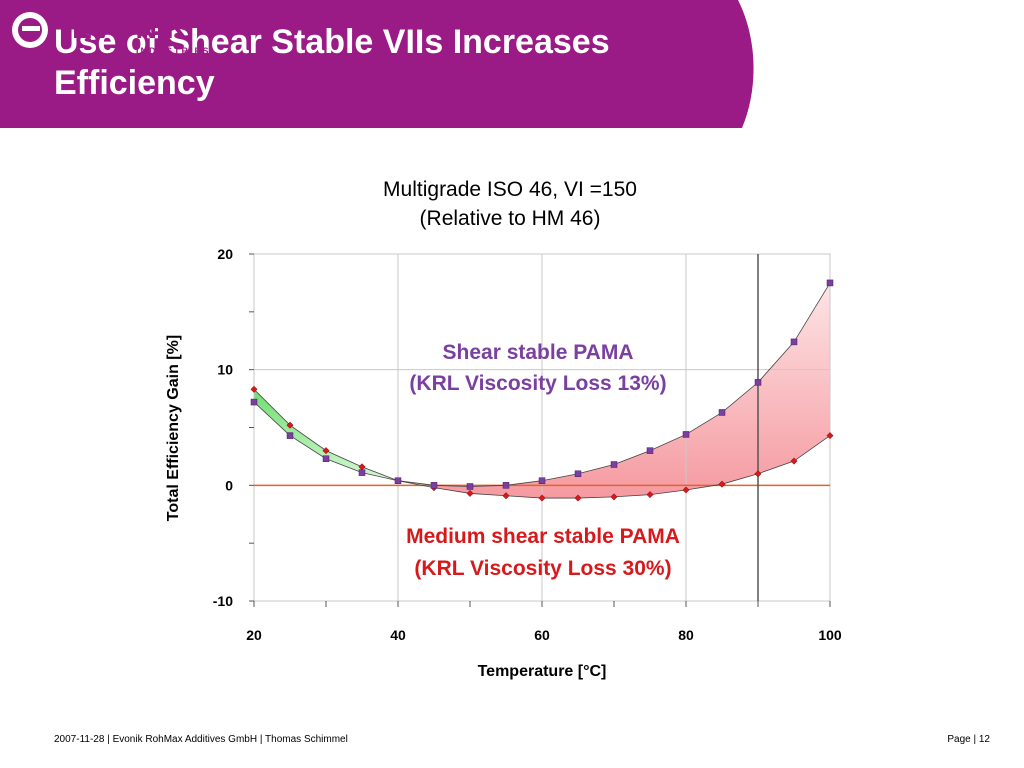  What do you see at coordinates (223, 601) in the screenshot?
I see `y-tick-label: -10` at bounding box center [223, 601].